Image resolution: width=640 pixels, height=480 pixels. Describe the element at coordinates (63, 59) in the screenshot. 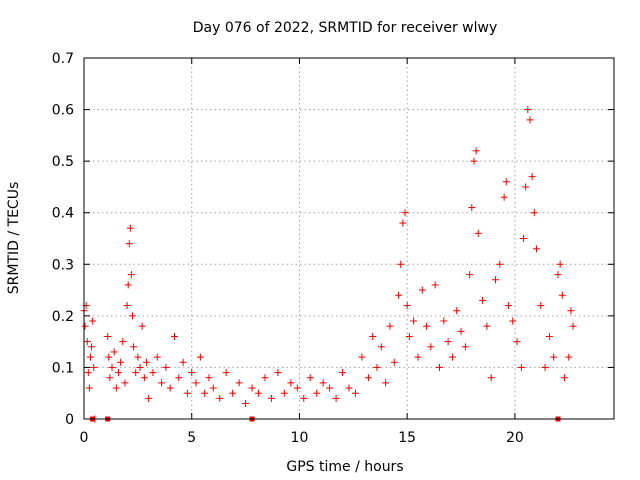

I see `y-tick-label: 0.7` at that location.